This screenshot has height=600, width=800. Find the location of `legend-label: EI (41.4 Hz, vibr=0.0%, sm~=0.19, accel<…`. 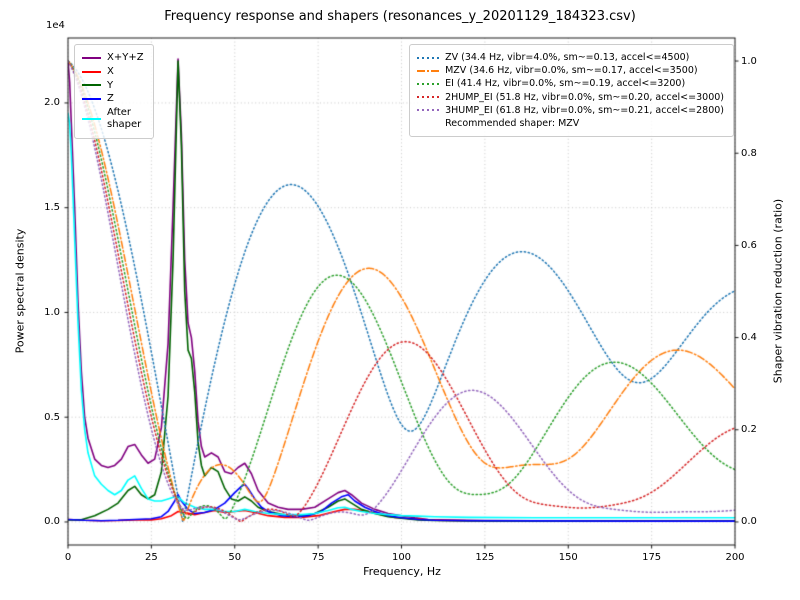

legend-label: EI (41.4 Hz, vibr=0.0%, sm~=0.19, accel<… is located at coordinates (565, 84).